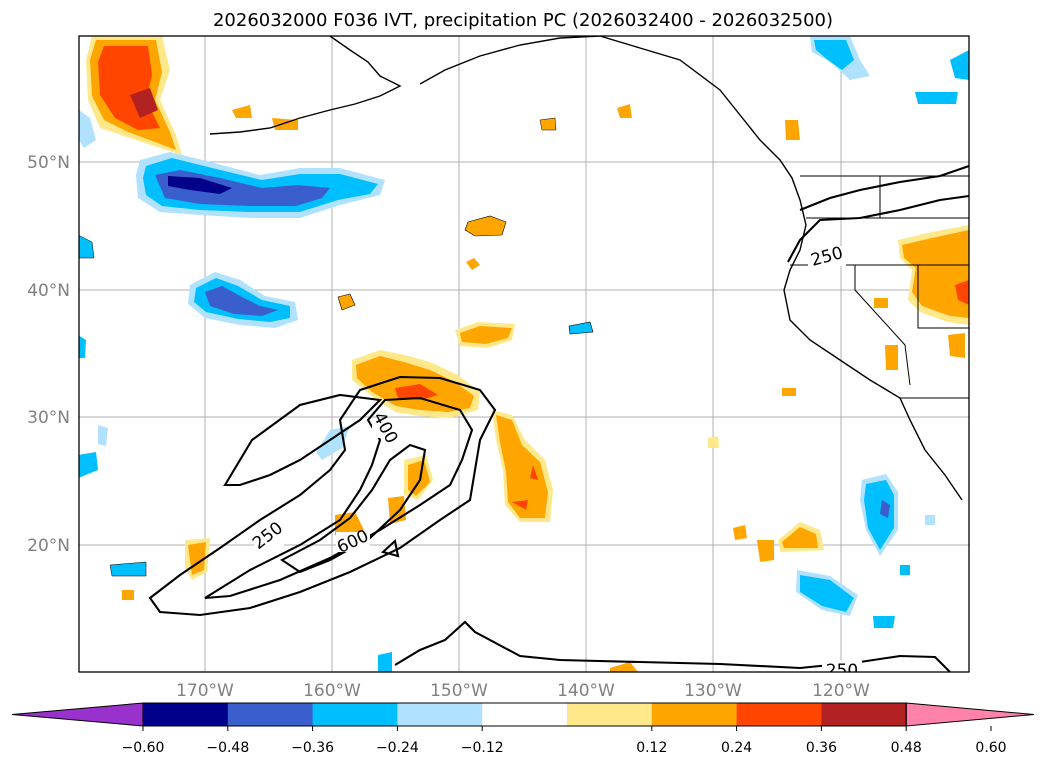  Describe the element at coordinates (130, 95) in the screenshot. I see `precip-region-nw-plume` at that location.